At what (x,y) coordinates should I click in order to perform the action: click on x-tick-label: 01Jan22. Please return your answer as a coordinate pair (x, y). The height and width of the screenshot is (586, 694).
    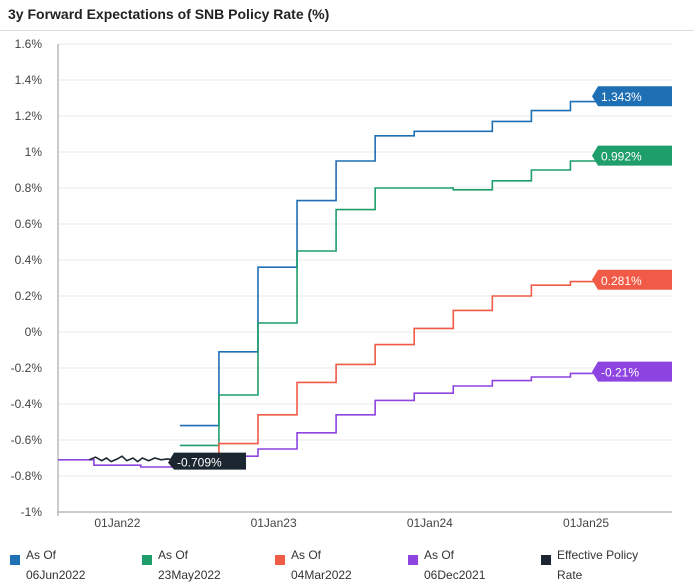
    Looking at the image, I should click on (117, 523).